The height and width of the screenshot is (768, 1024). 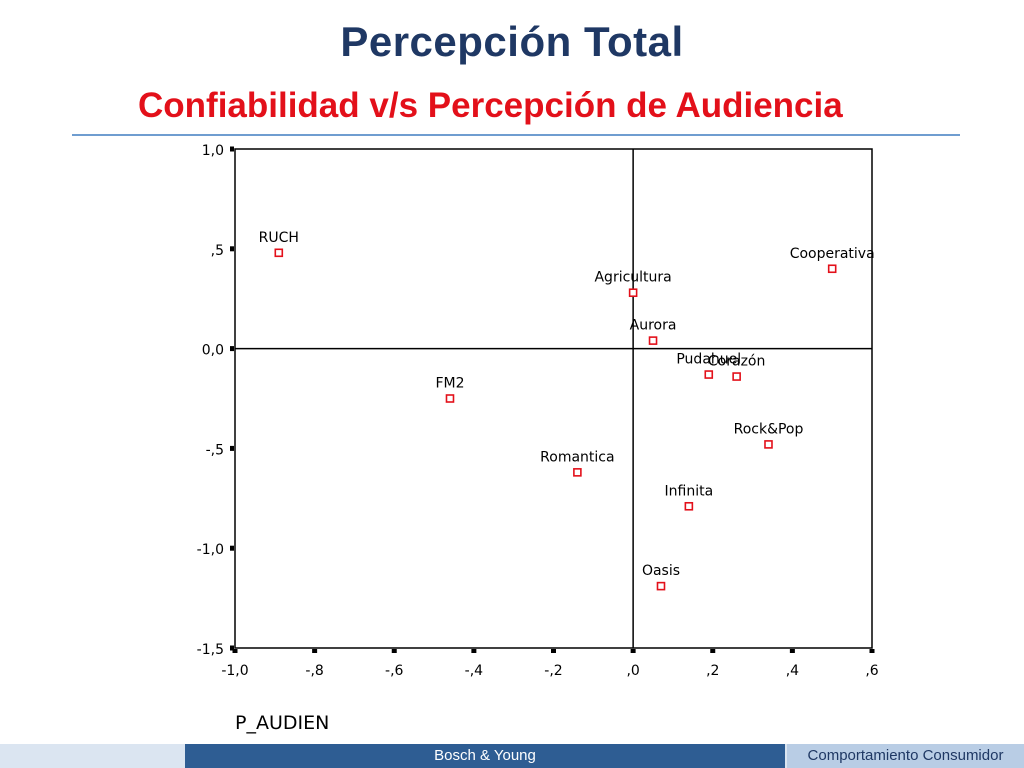 I want to click on data-point-label: Corazón, so click(x=736, y=362).